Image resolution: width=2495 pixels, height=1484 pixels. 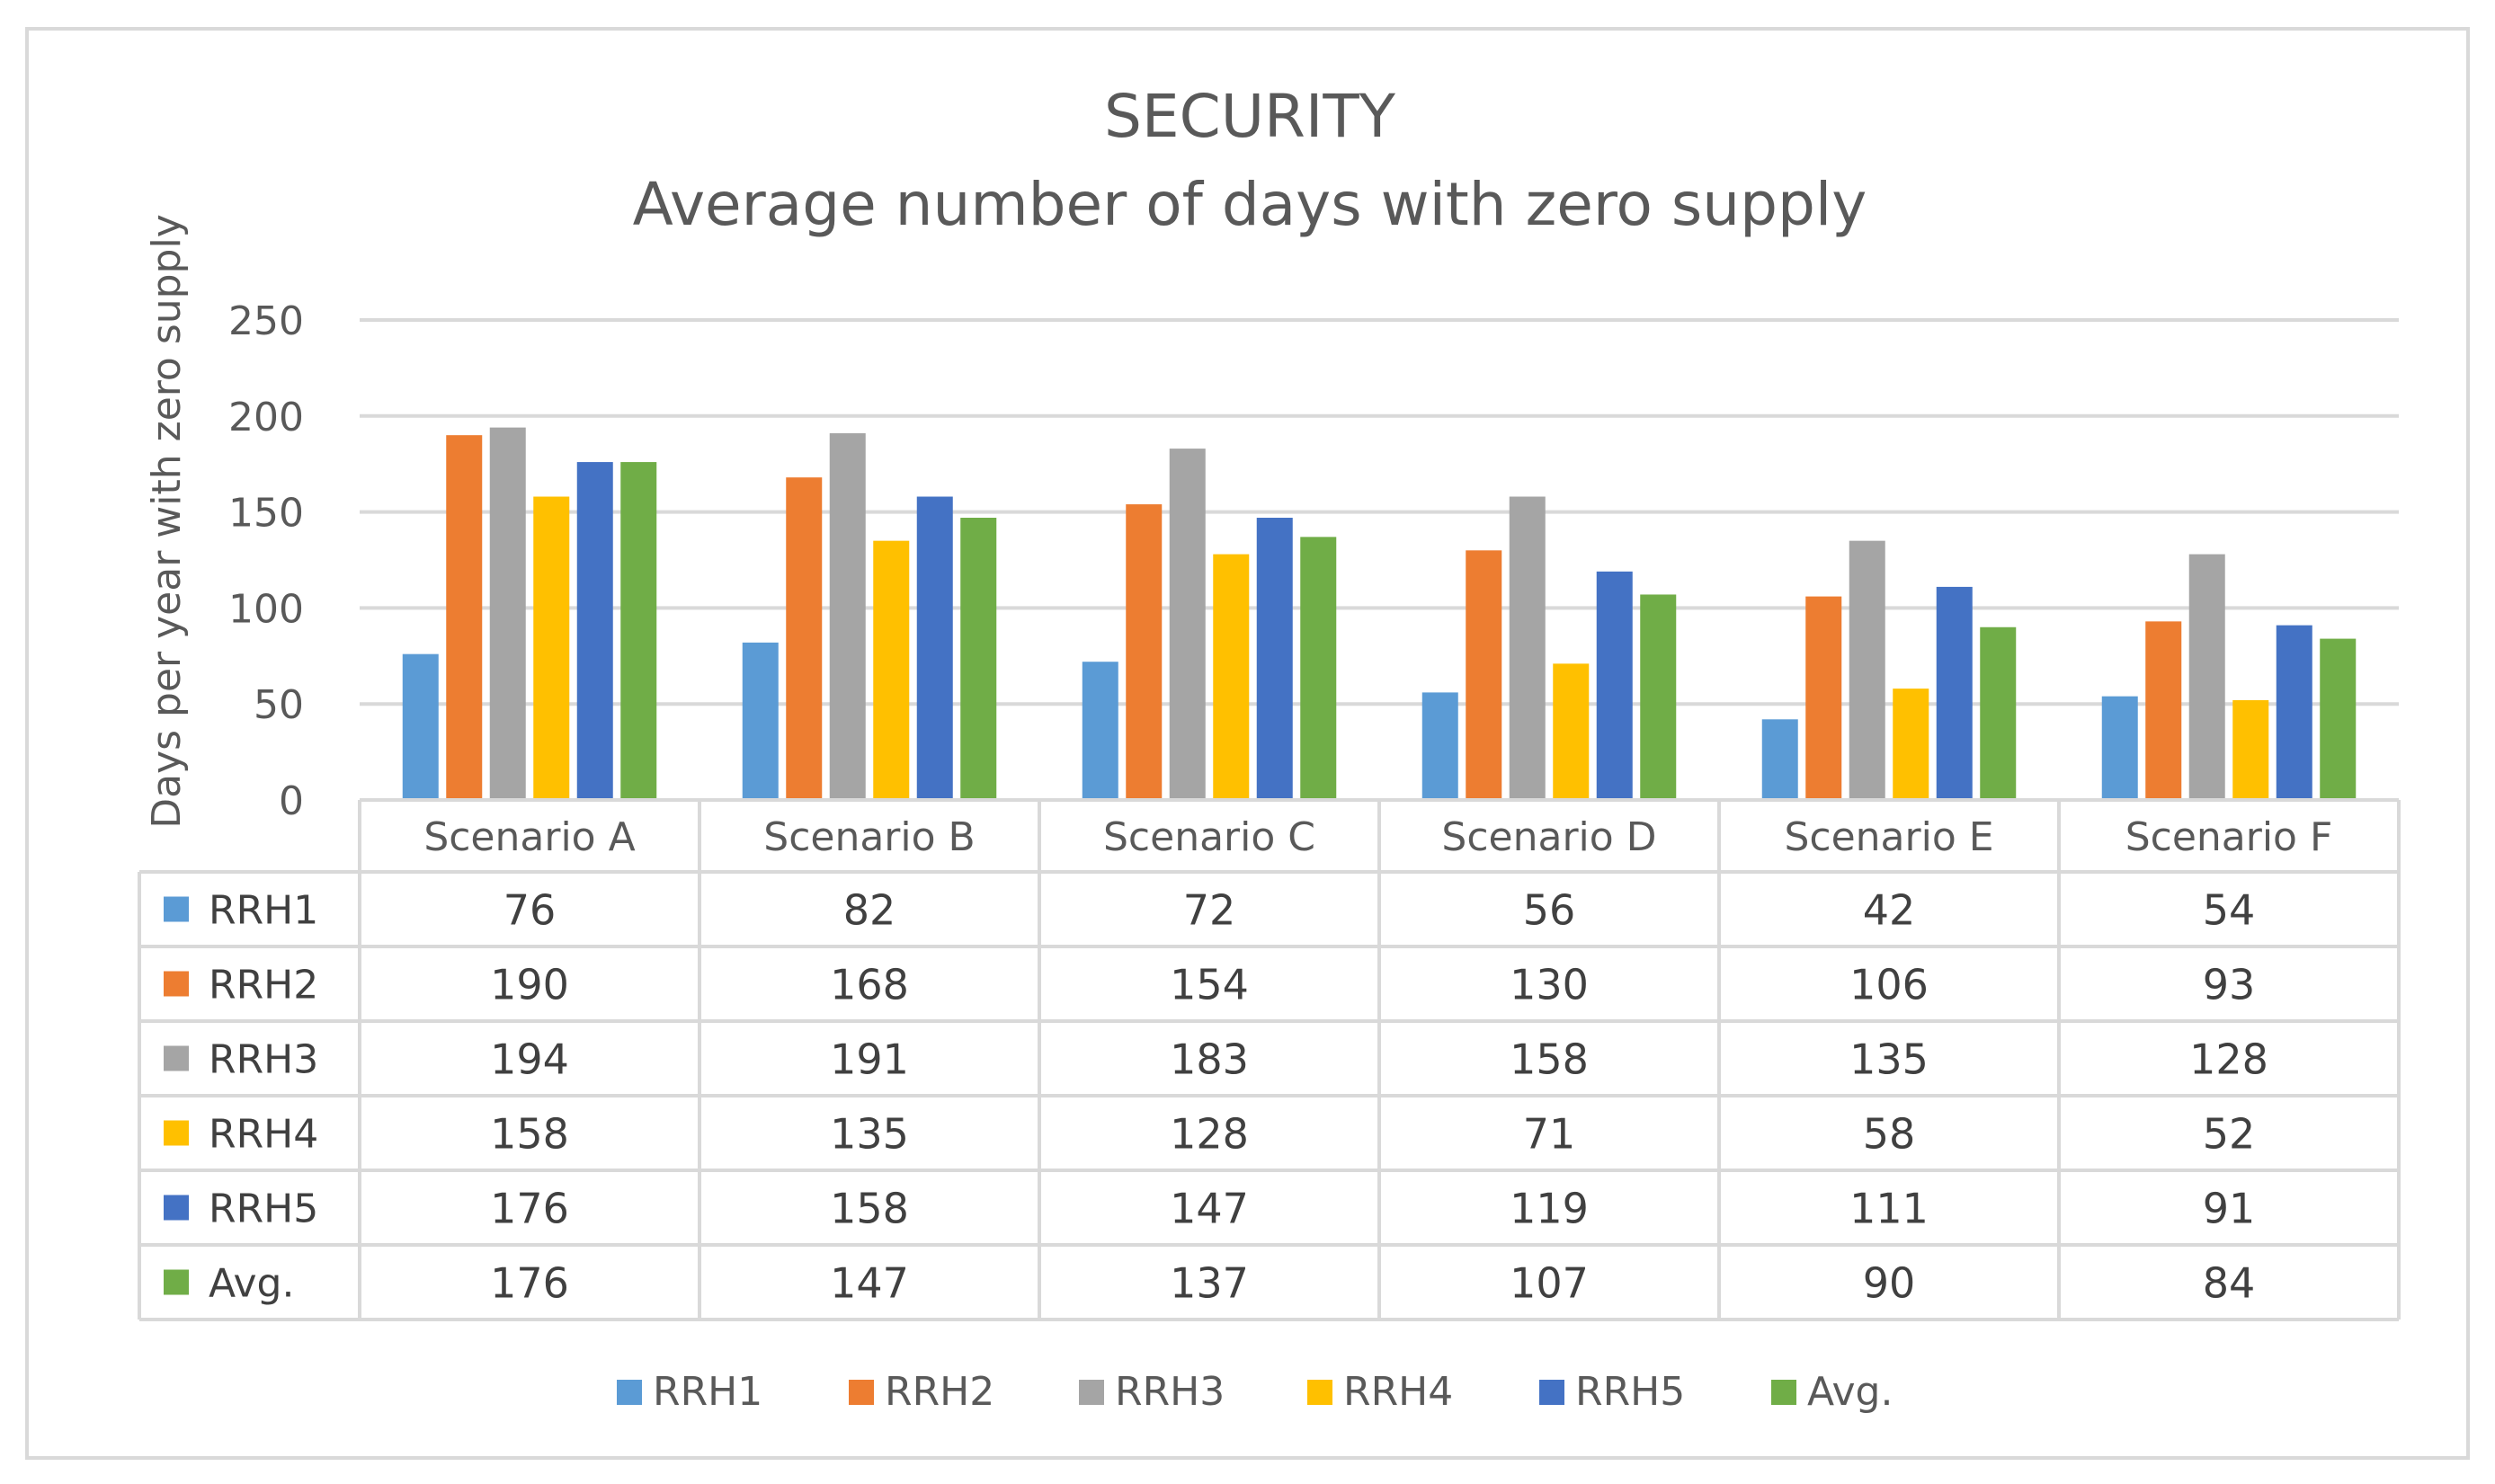 I want to click on legend-label: RRH5, so click(x=1630, y=1392).